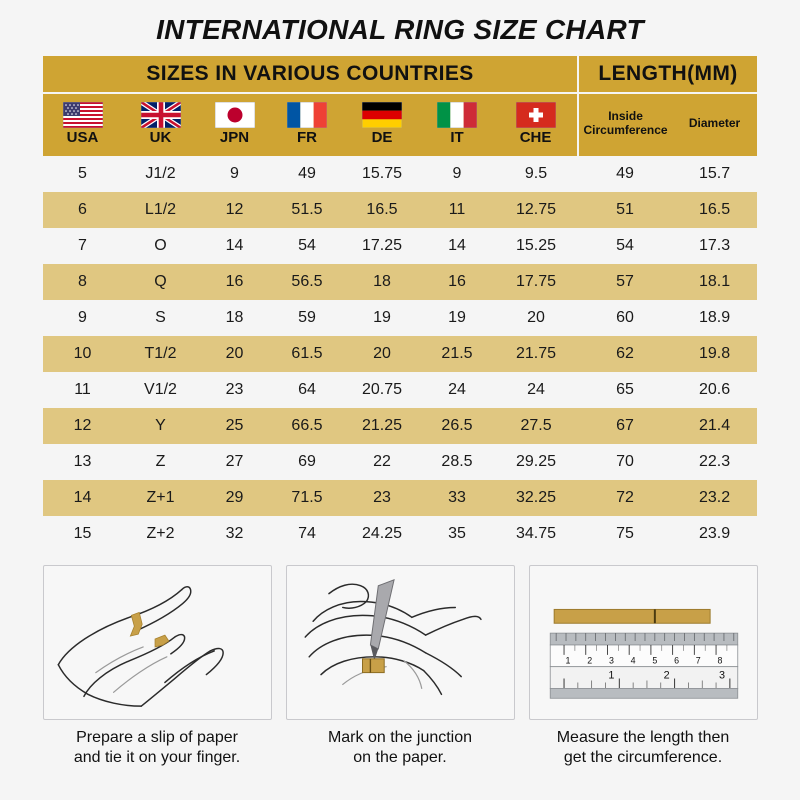 This screenshot has width=800, height=800. I want to click on ruler-cm-label: 7, so click(697, 661).